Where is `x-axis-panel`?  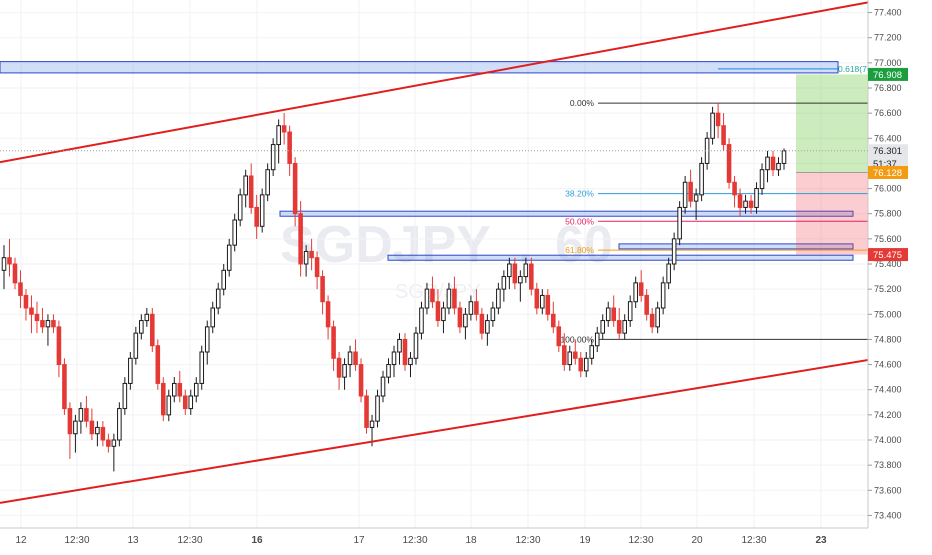
x-axis-panel is located at coordinates (466, 539).